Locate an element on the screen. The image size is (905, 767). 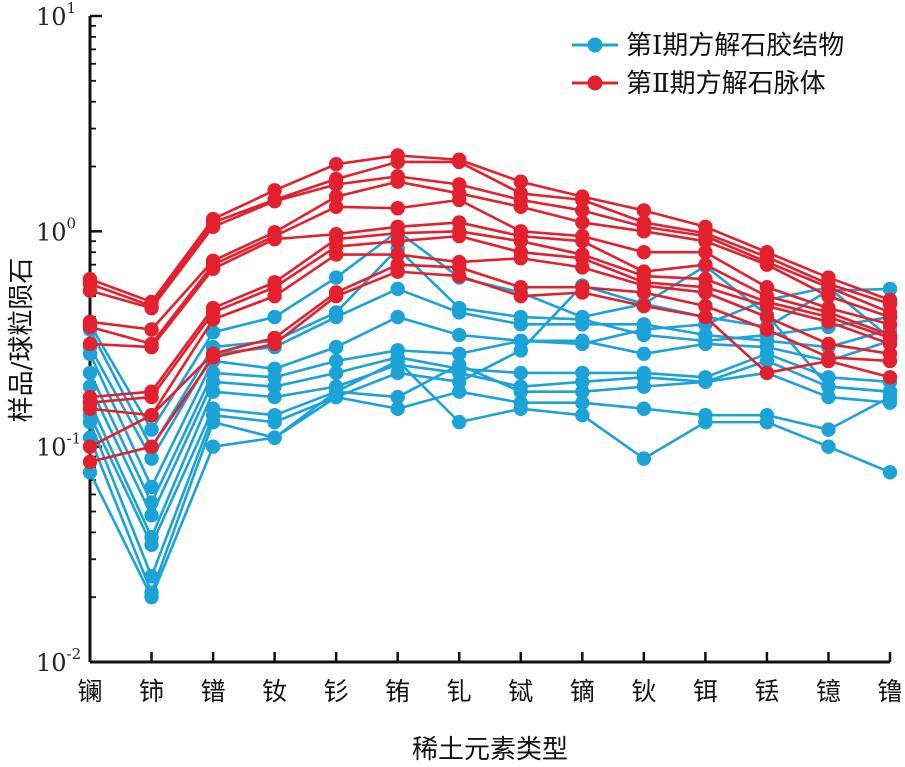
y-tick-label: 10⁻¹ is located at coordinates (58, 446).